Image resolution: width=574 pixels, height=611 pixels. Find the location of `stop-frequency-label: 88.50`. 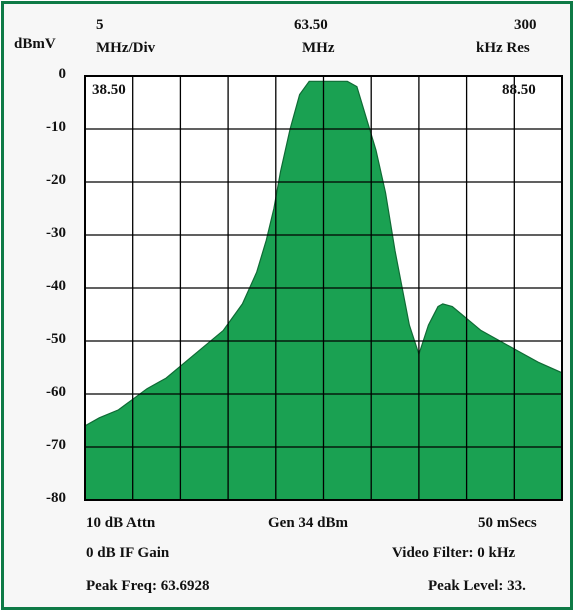

stop-frequency-label: 88.50 is located at coordinates (519, 90).